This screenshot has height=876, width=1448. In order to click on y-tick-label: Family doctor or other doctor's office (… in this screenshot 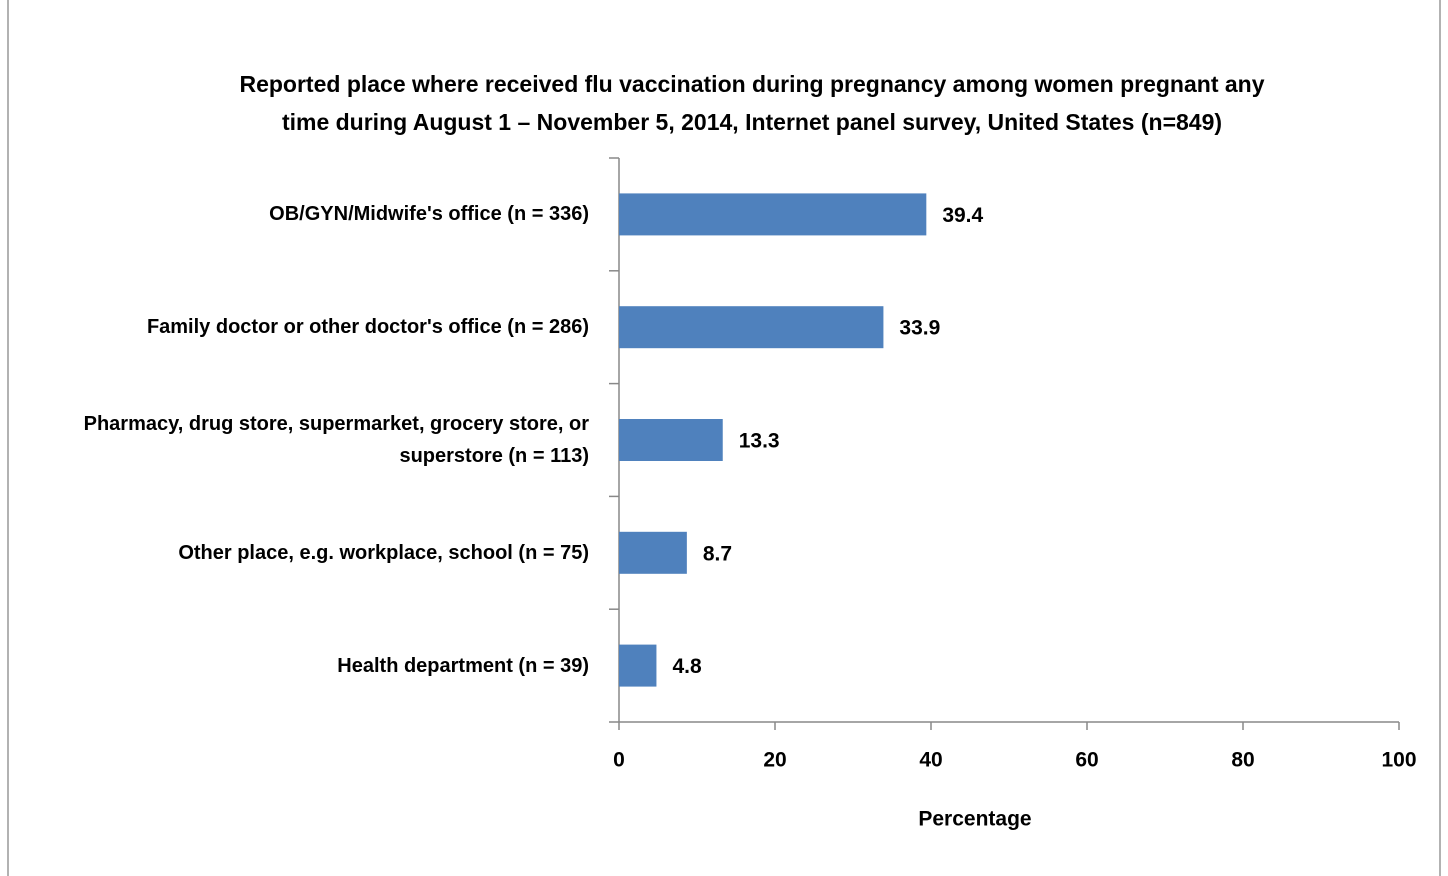, I will do `click(367, 327)`.